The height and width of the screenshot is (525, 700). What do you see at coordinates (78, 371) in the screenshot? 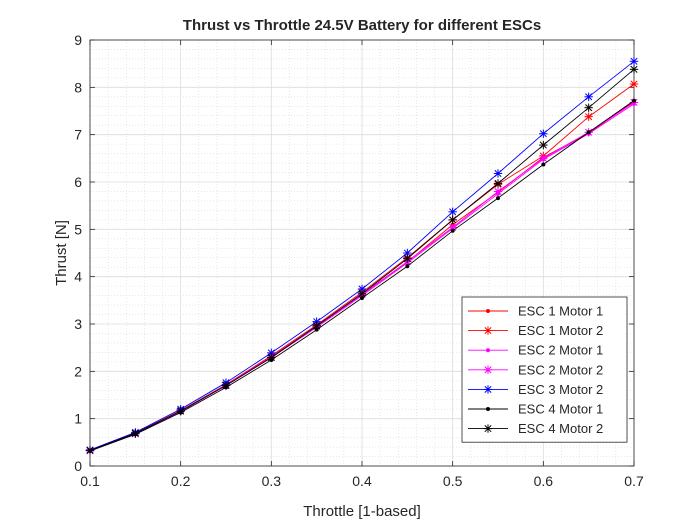
I see `y-tick-label: 2` at bounding box center [78, 371].